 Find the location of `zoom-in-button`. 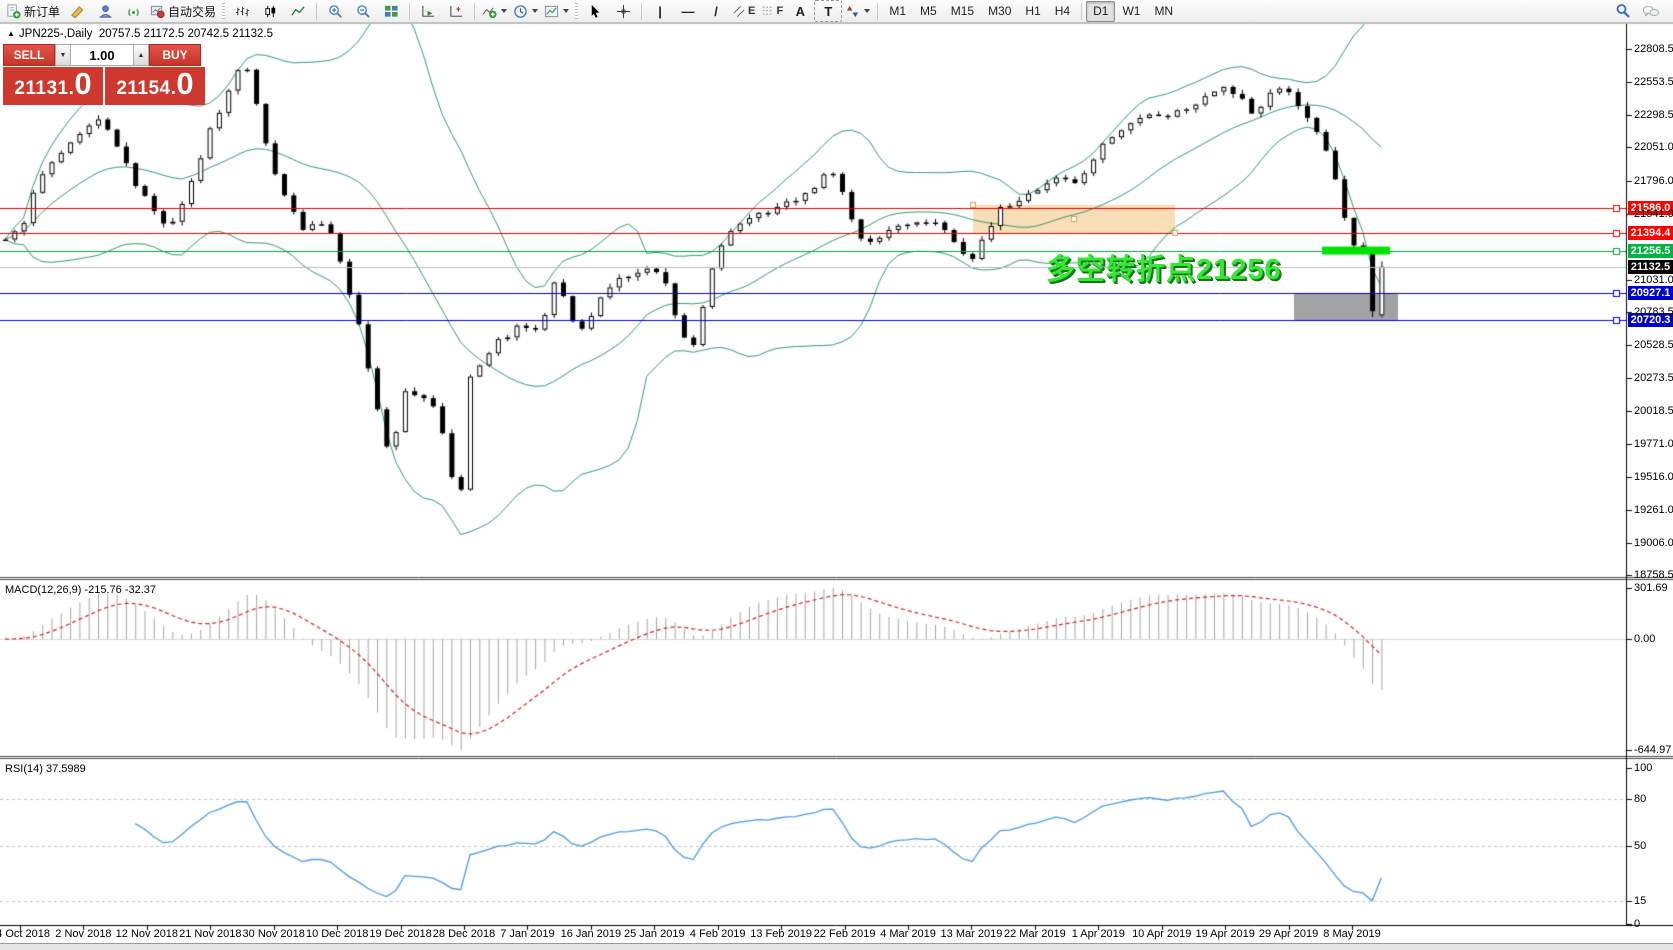

zoom-in-button is located at coordinates (335, 11).